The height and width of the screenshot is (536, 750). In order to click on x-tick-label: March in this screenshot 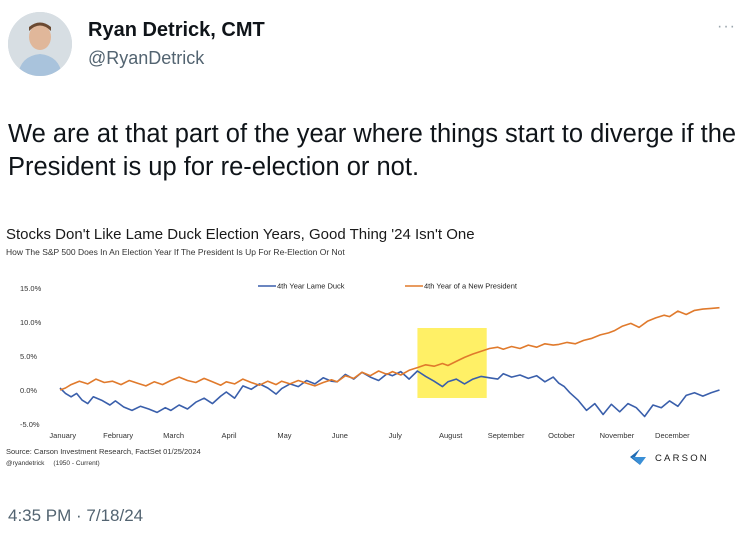, I will do `click(173, 435)`.